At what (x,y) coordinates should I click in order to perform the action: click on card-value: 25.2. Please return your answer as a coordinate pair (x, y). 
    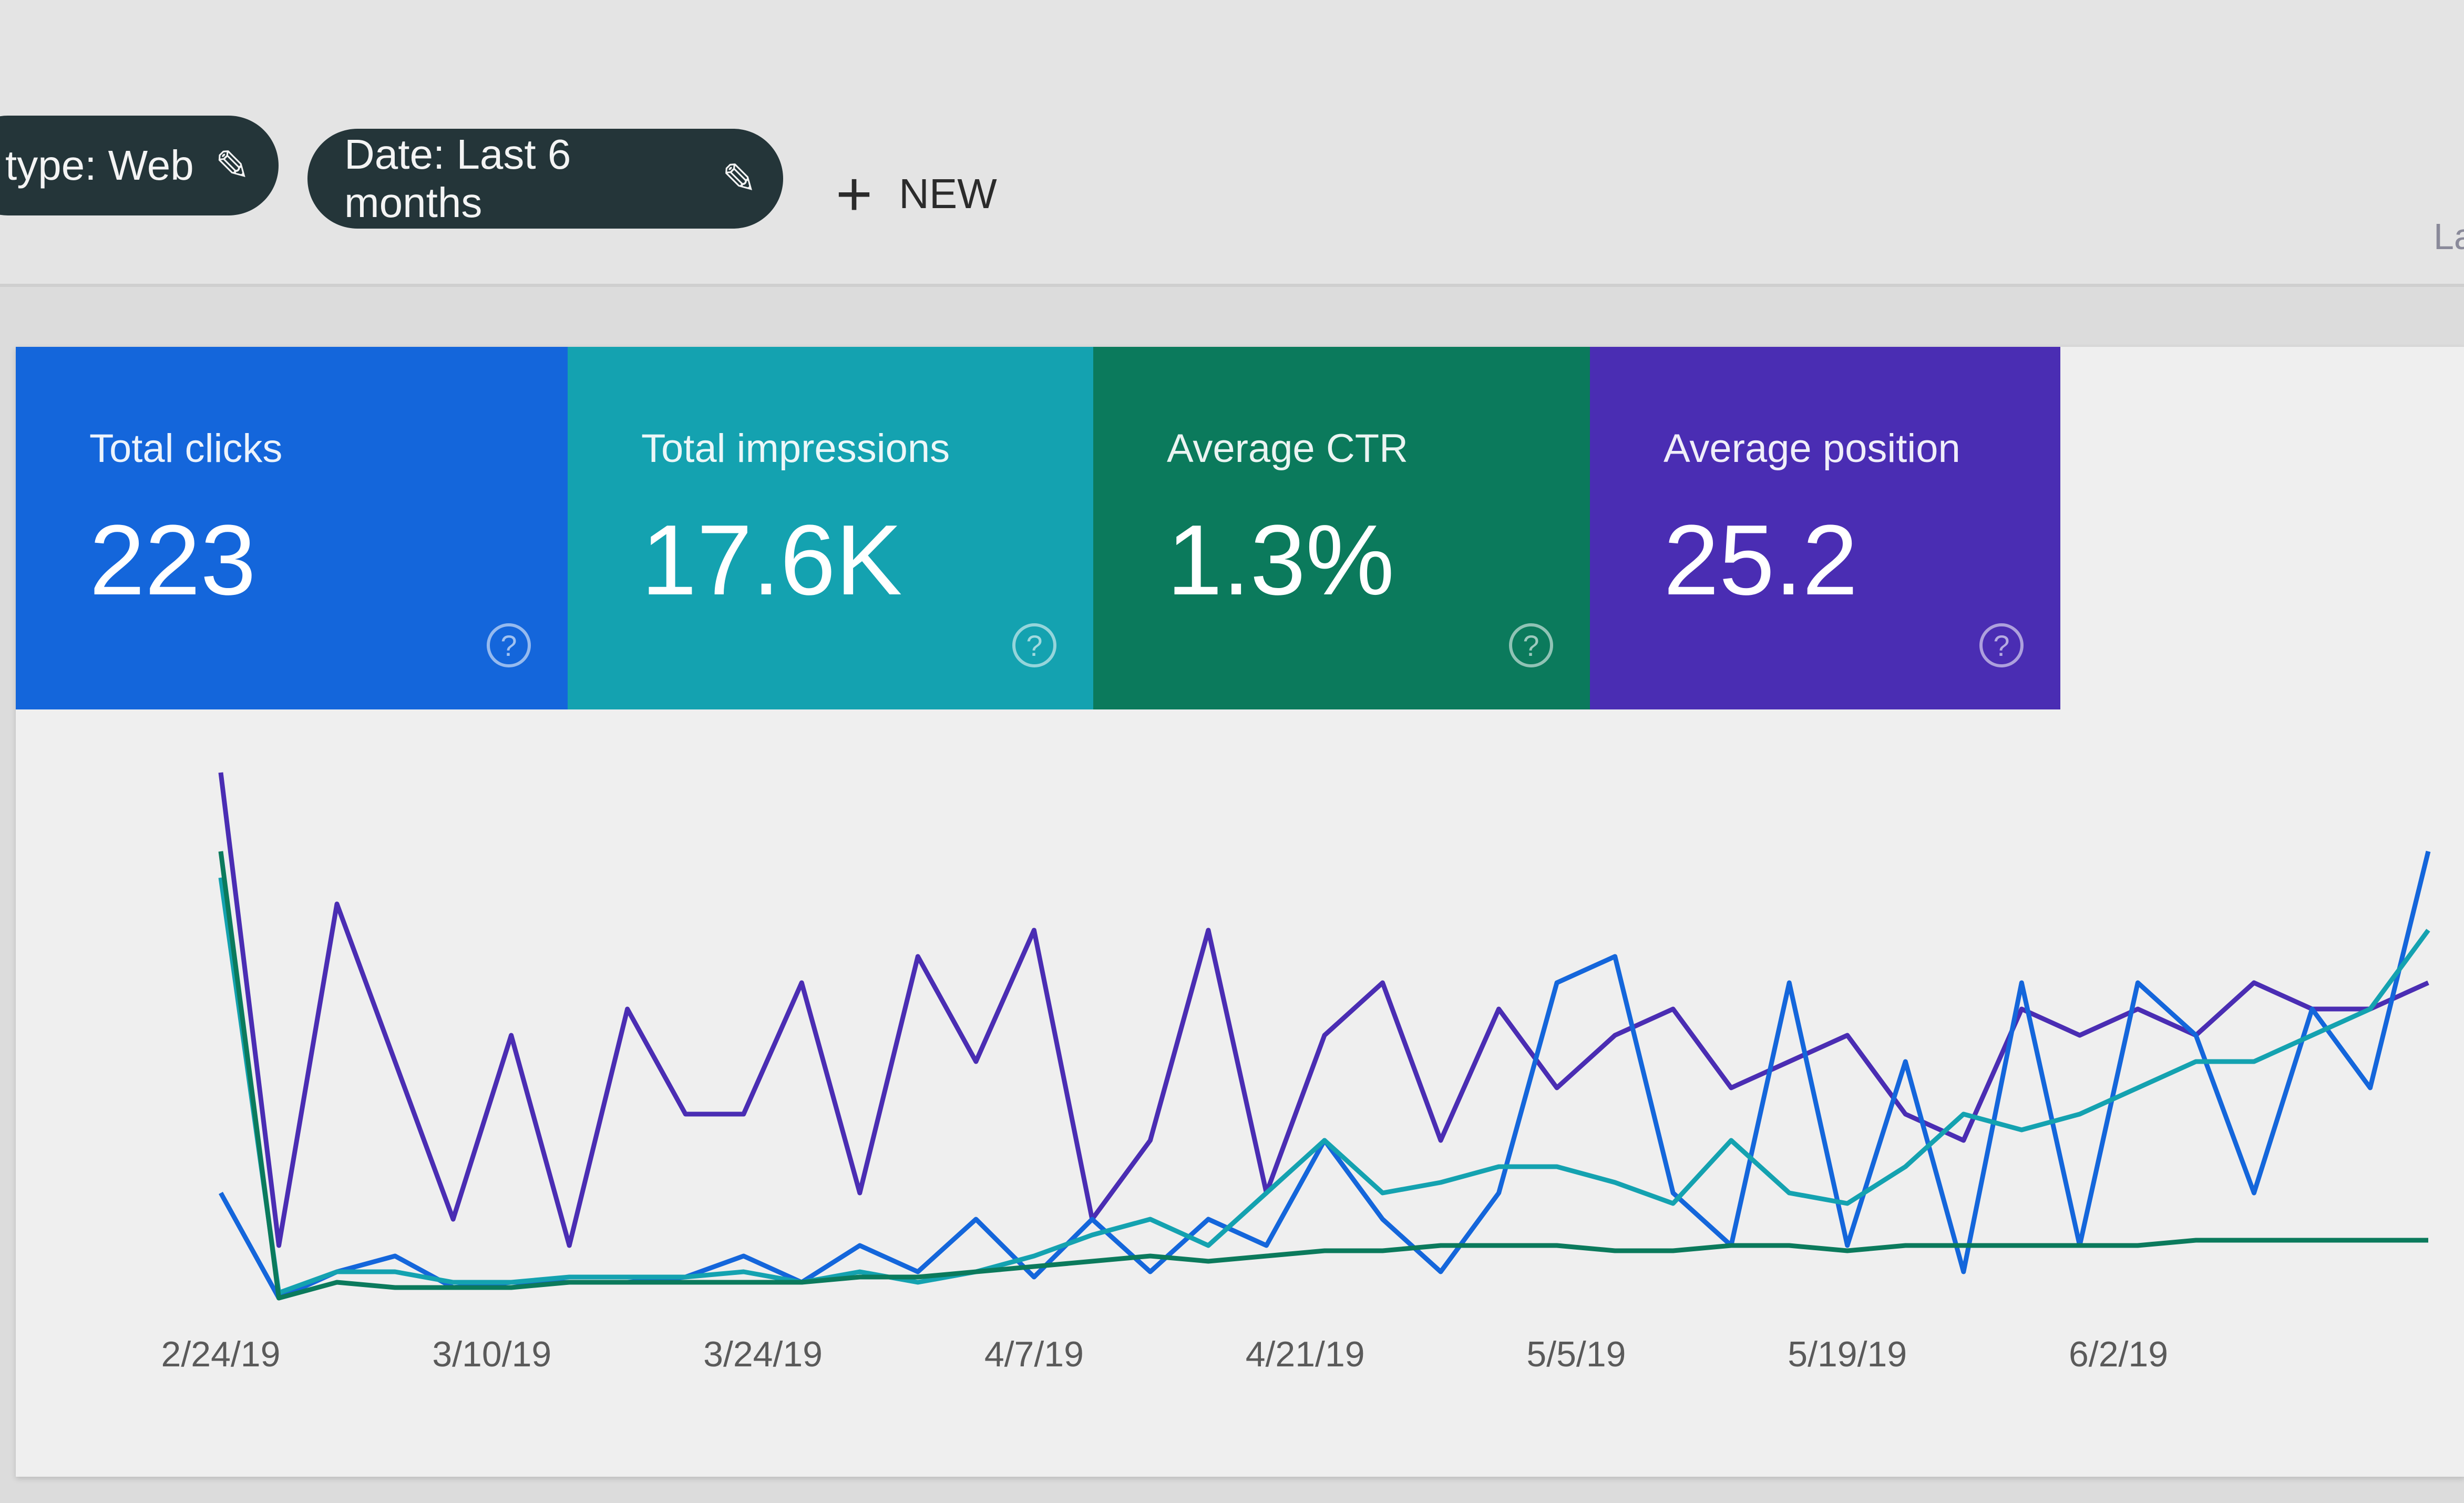
    Looking at the image, I should click on (1761, 560).